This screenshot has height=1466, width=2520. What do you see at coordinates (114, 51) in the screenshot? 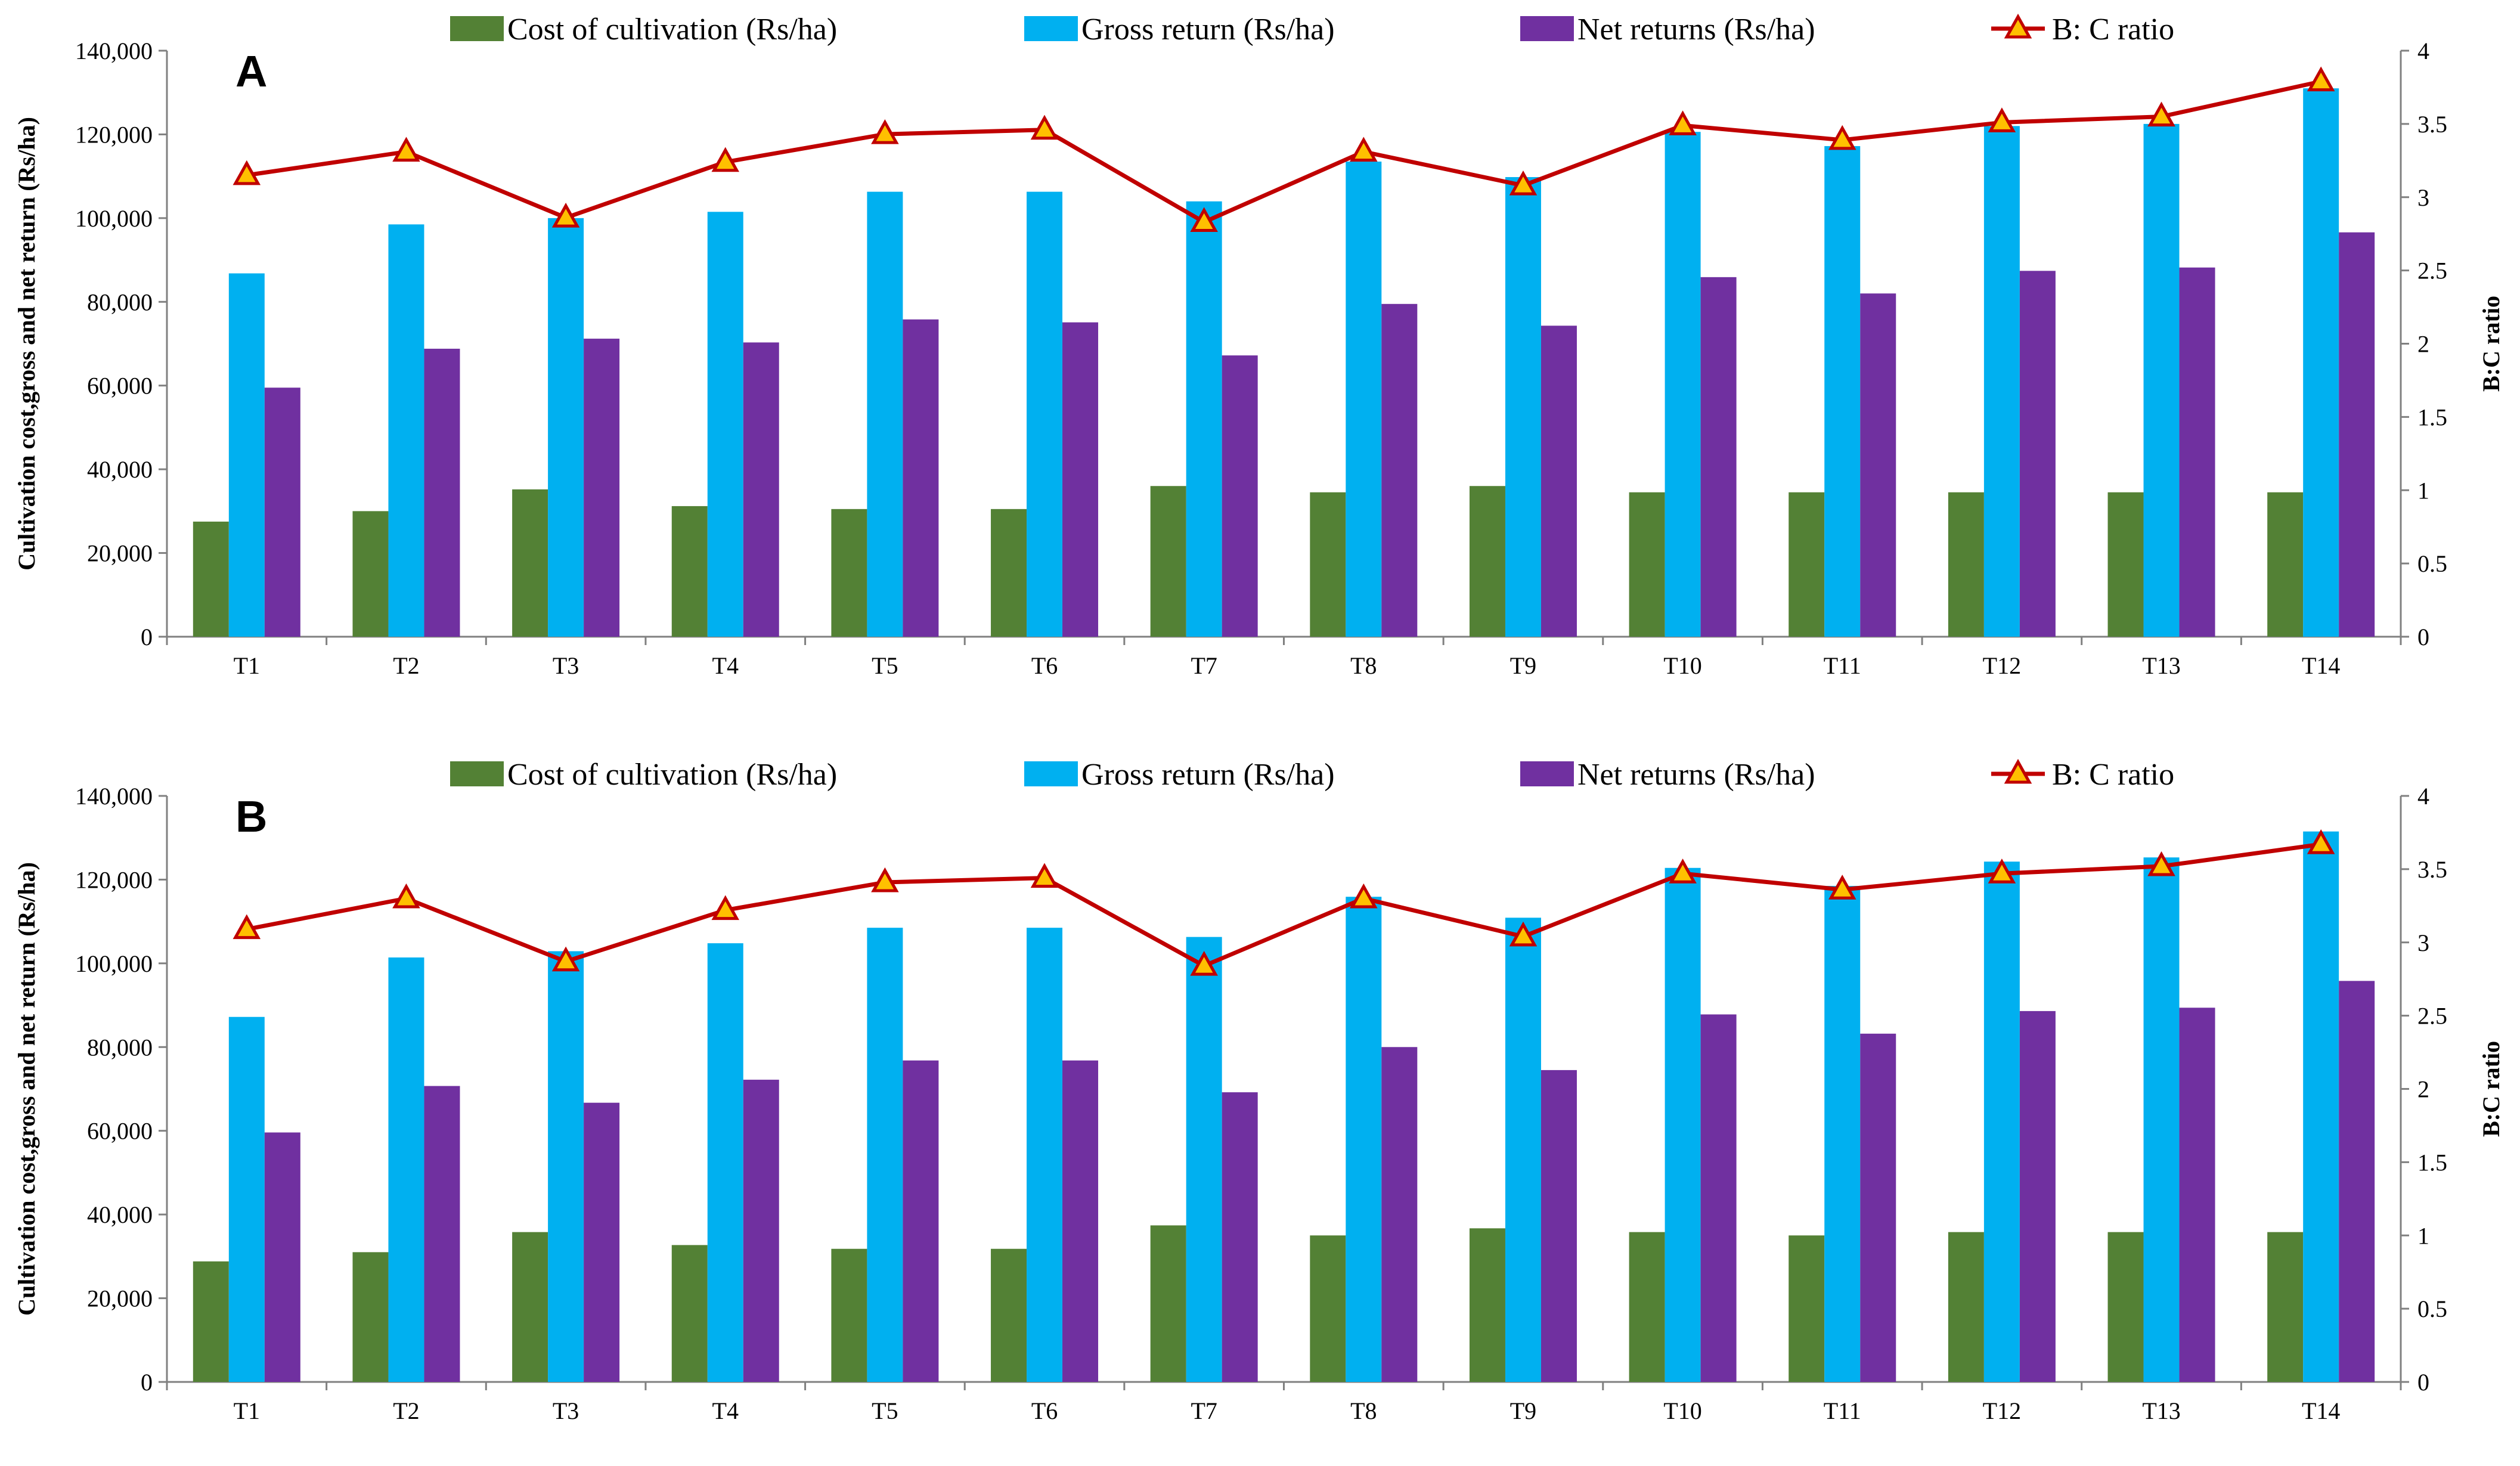
I see `y-tick-label: 140,000` at bounding box center [114, 51].